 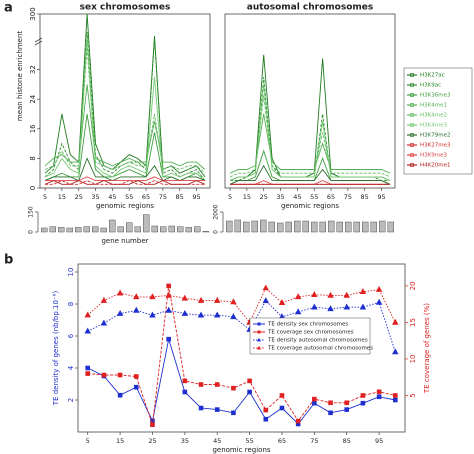 What do you see at coordinates (320, 349) in the screenshot?
I see `legend-label: TE coverage autosomal chromosomes` at bounding box center [320, 349].